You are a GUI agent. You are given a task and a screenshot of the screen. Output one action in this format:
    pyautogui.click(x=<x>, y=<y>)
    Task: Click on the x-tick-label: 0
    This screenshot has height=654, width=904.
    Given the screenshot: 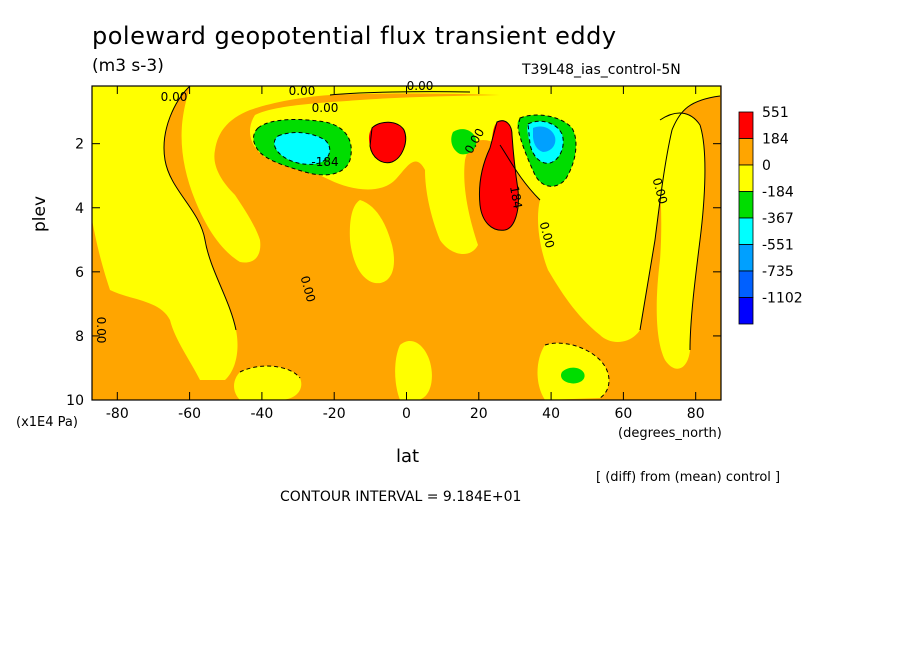 What is the action you would take?
    pyautogui.click(x=406, y=414)
    